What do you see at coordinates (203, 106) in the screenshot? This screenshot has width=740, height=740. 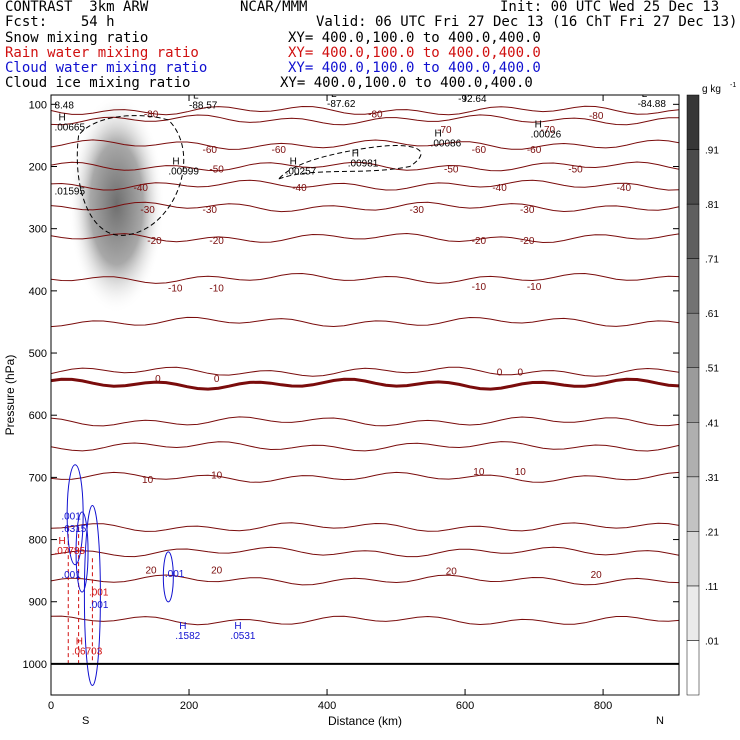 I see `extremum-value: -88.57` at bounding box center [203, 106].